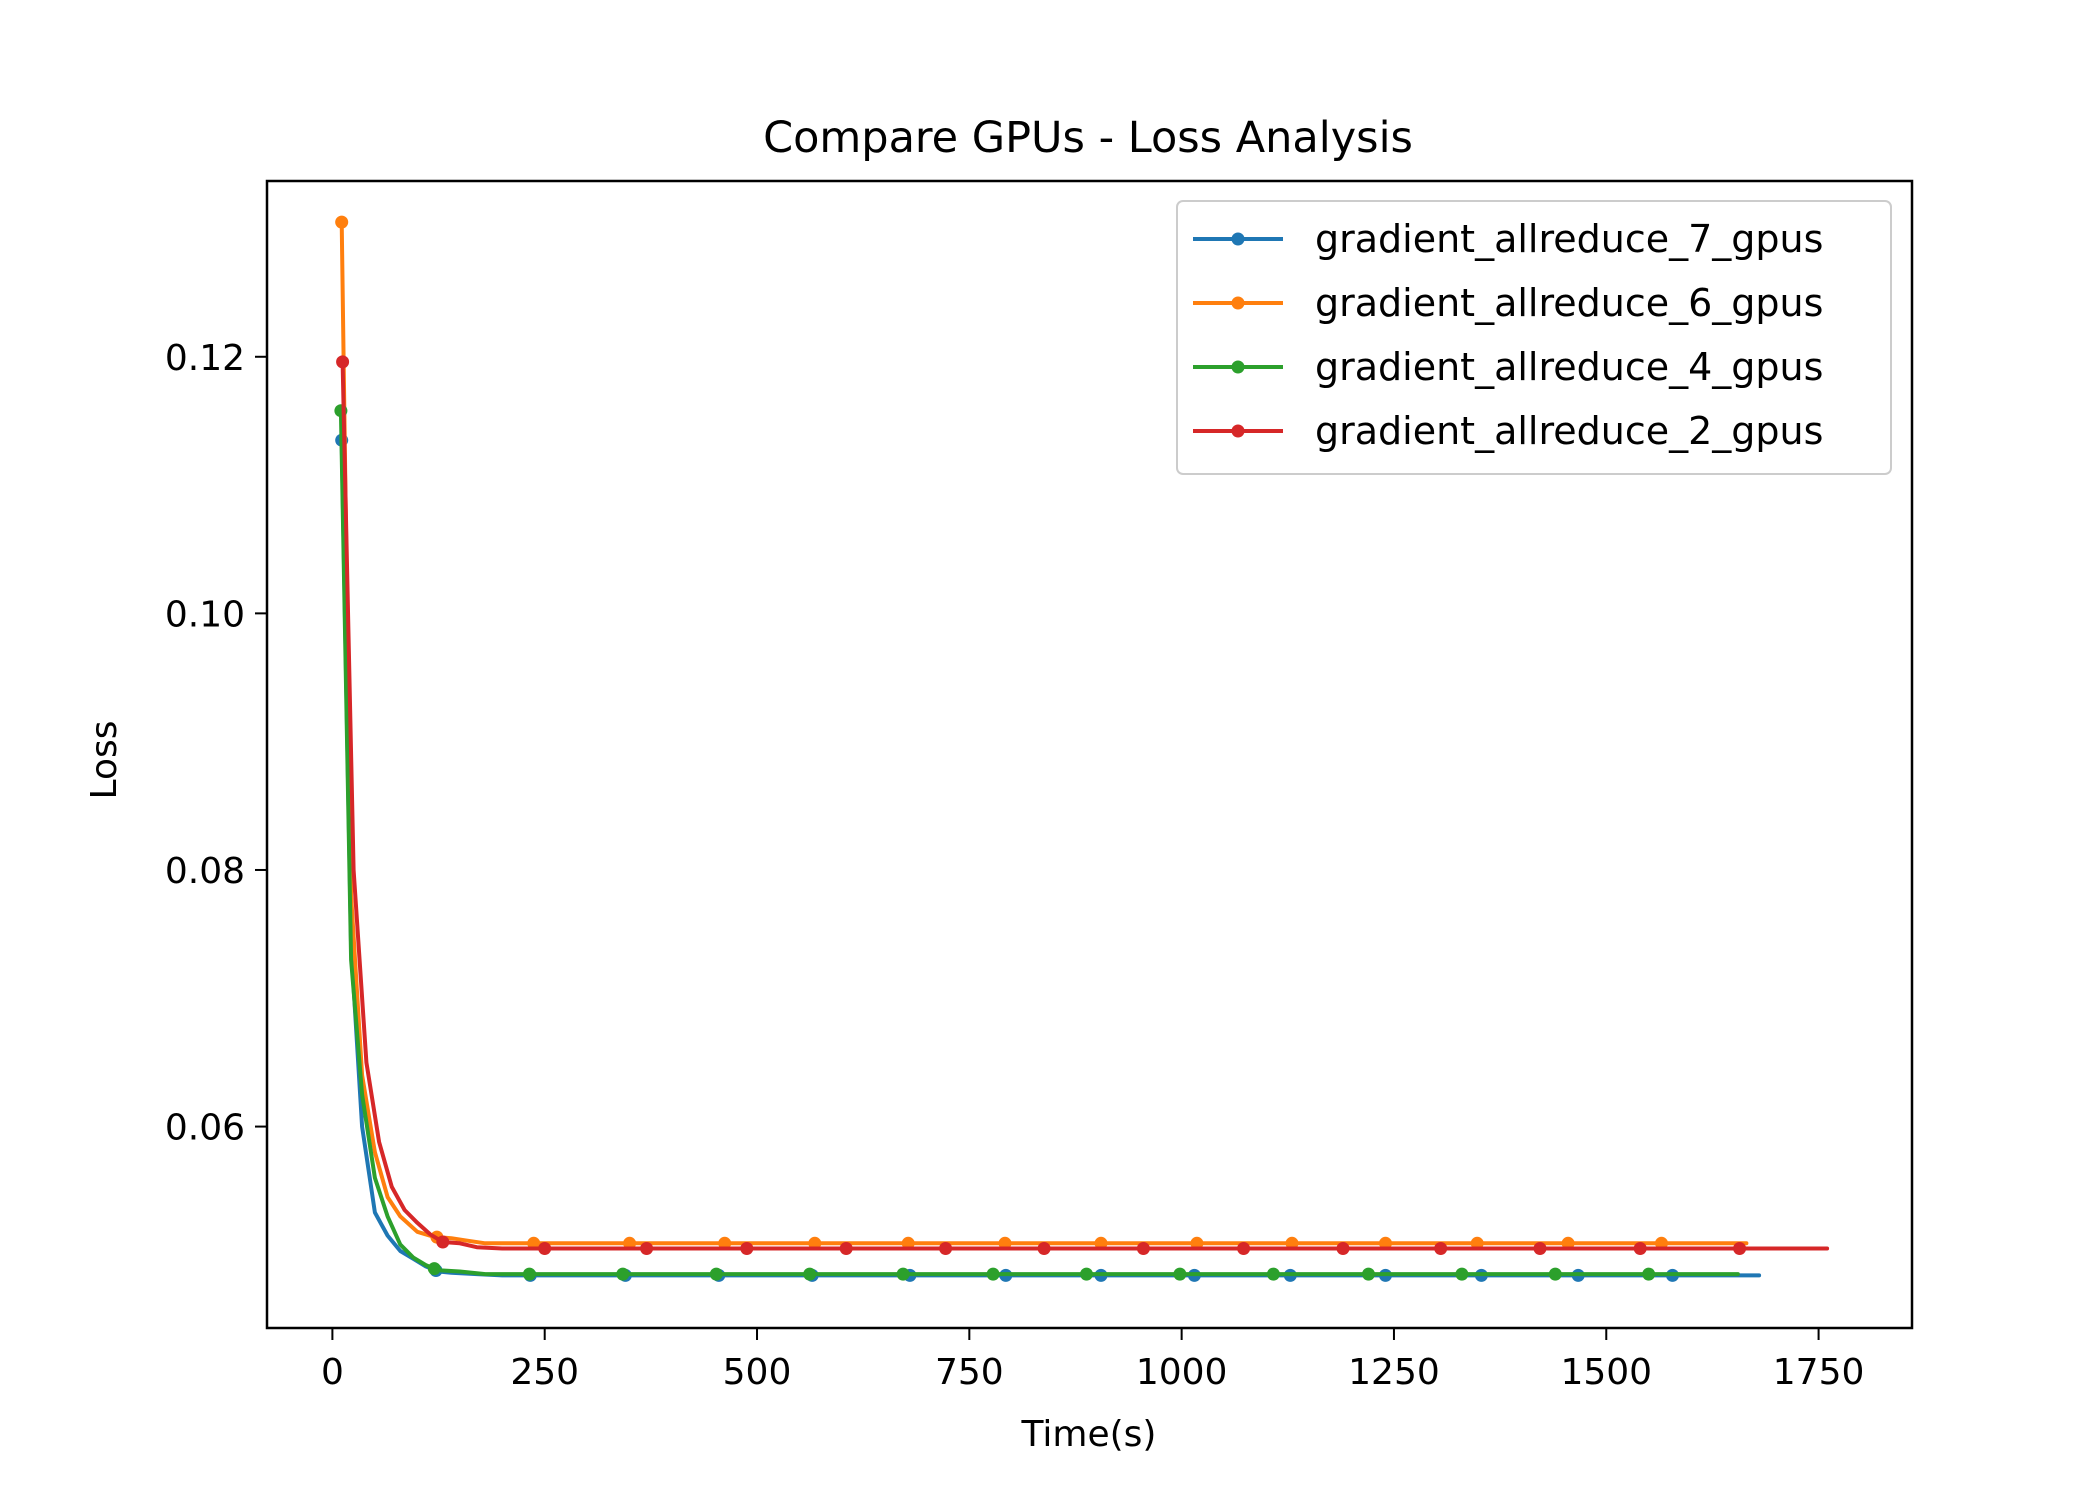  Describe the element at coordinates (1089, 1434) in the screenshot. I see `x-axis-label: Time(s)` at that location.